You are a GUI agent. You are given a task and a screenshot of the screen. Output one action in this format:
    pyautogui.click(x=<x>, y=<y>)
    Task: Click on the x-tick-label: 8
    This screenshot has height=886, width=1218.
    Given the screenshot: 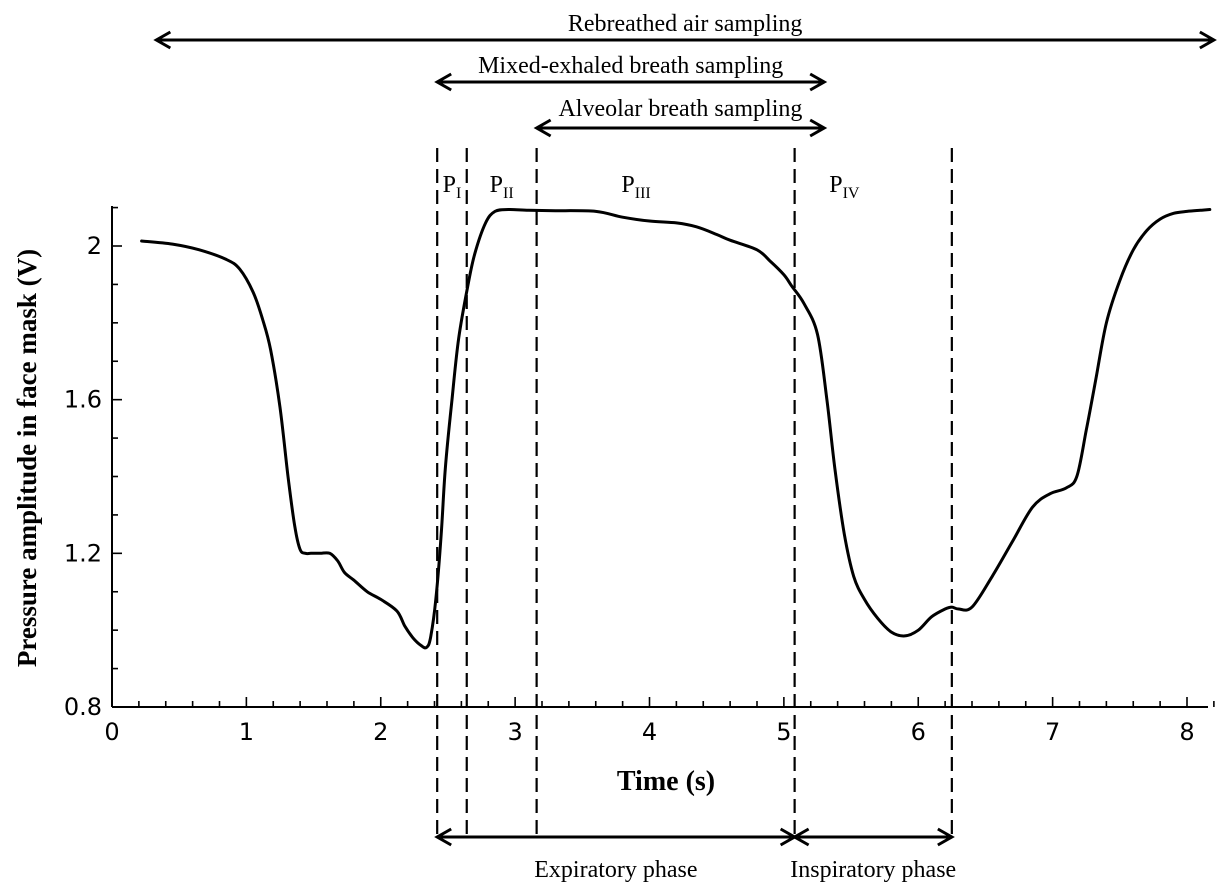 What is the action you would take?
    pyautogui.click(x=1186, y=732)
    